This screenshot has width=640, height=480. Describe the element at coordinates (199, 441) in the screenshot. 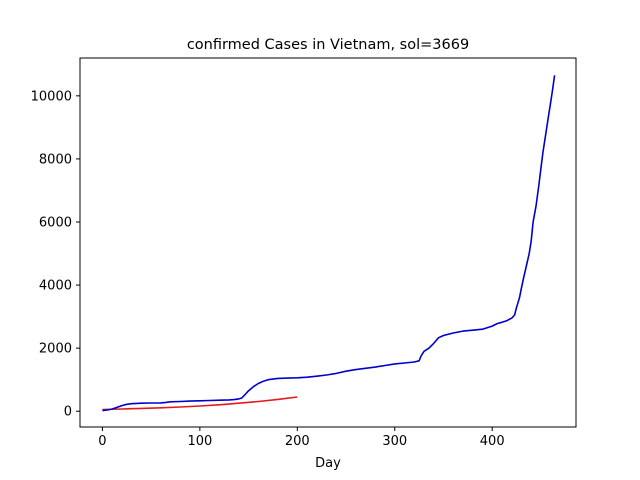

I see `x-tick-label: 100` at that location.